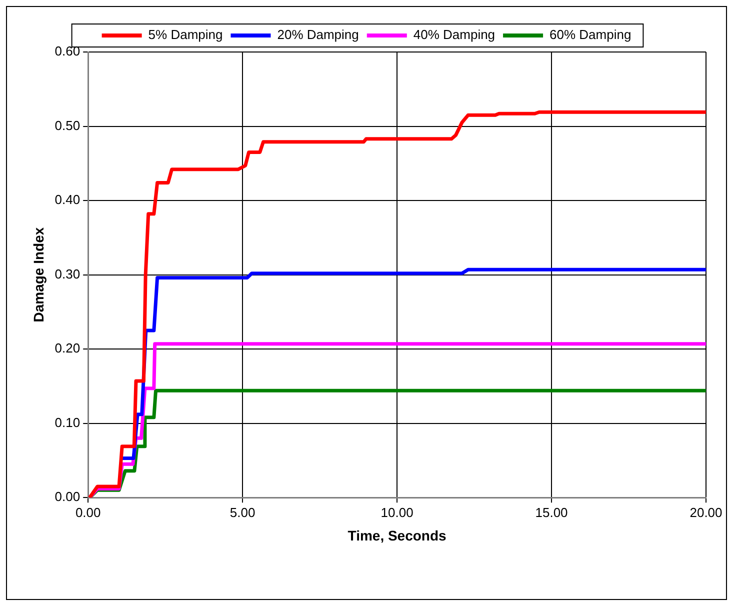 This screenshot has width=735, height=608. Describe the element at coordinates (67, 200) in the screenshot. I see `y-tick-label: 0.40` at that location.